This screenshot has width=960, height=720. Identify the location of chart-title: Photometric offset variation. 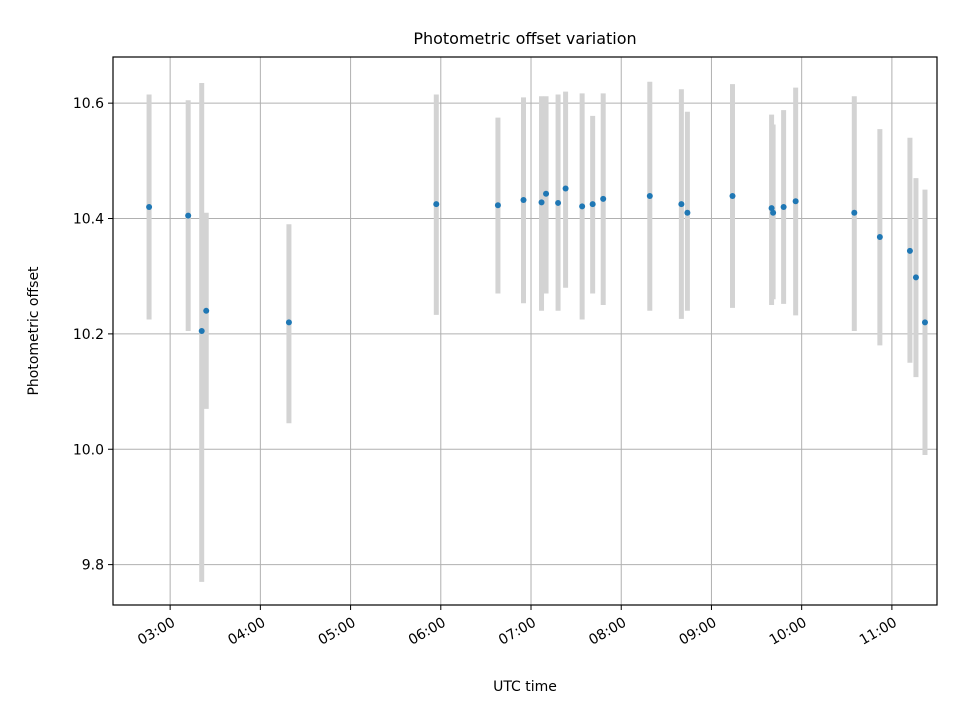
(524, 38).